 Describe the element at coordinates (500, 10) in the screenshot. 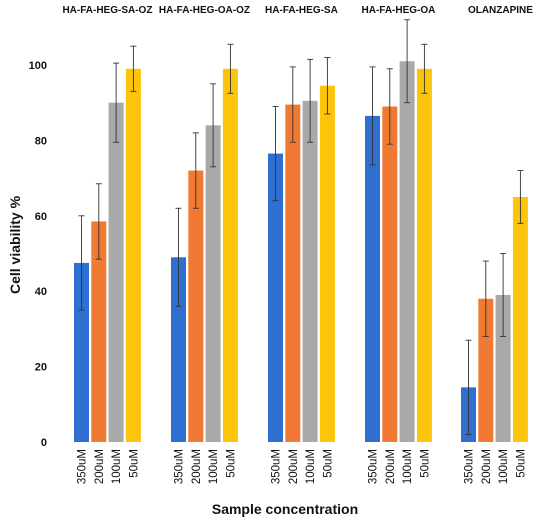

I see `group-label: OLANZAPINE` at that location.